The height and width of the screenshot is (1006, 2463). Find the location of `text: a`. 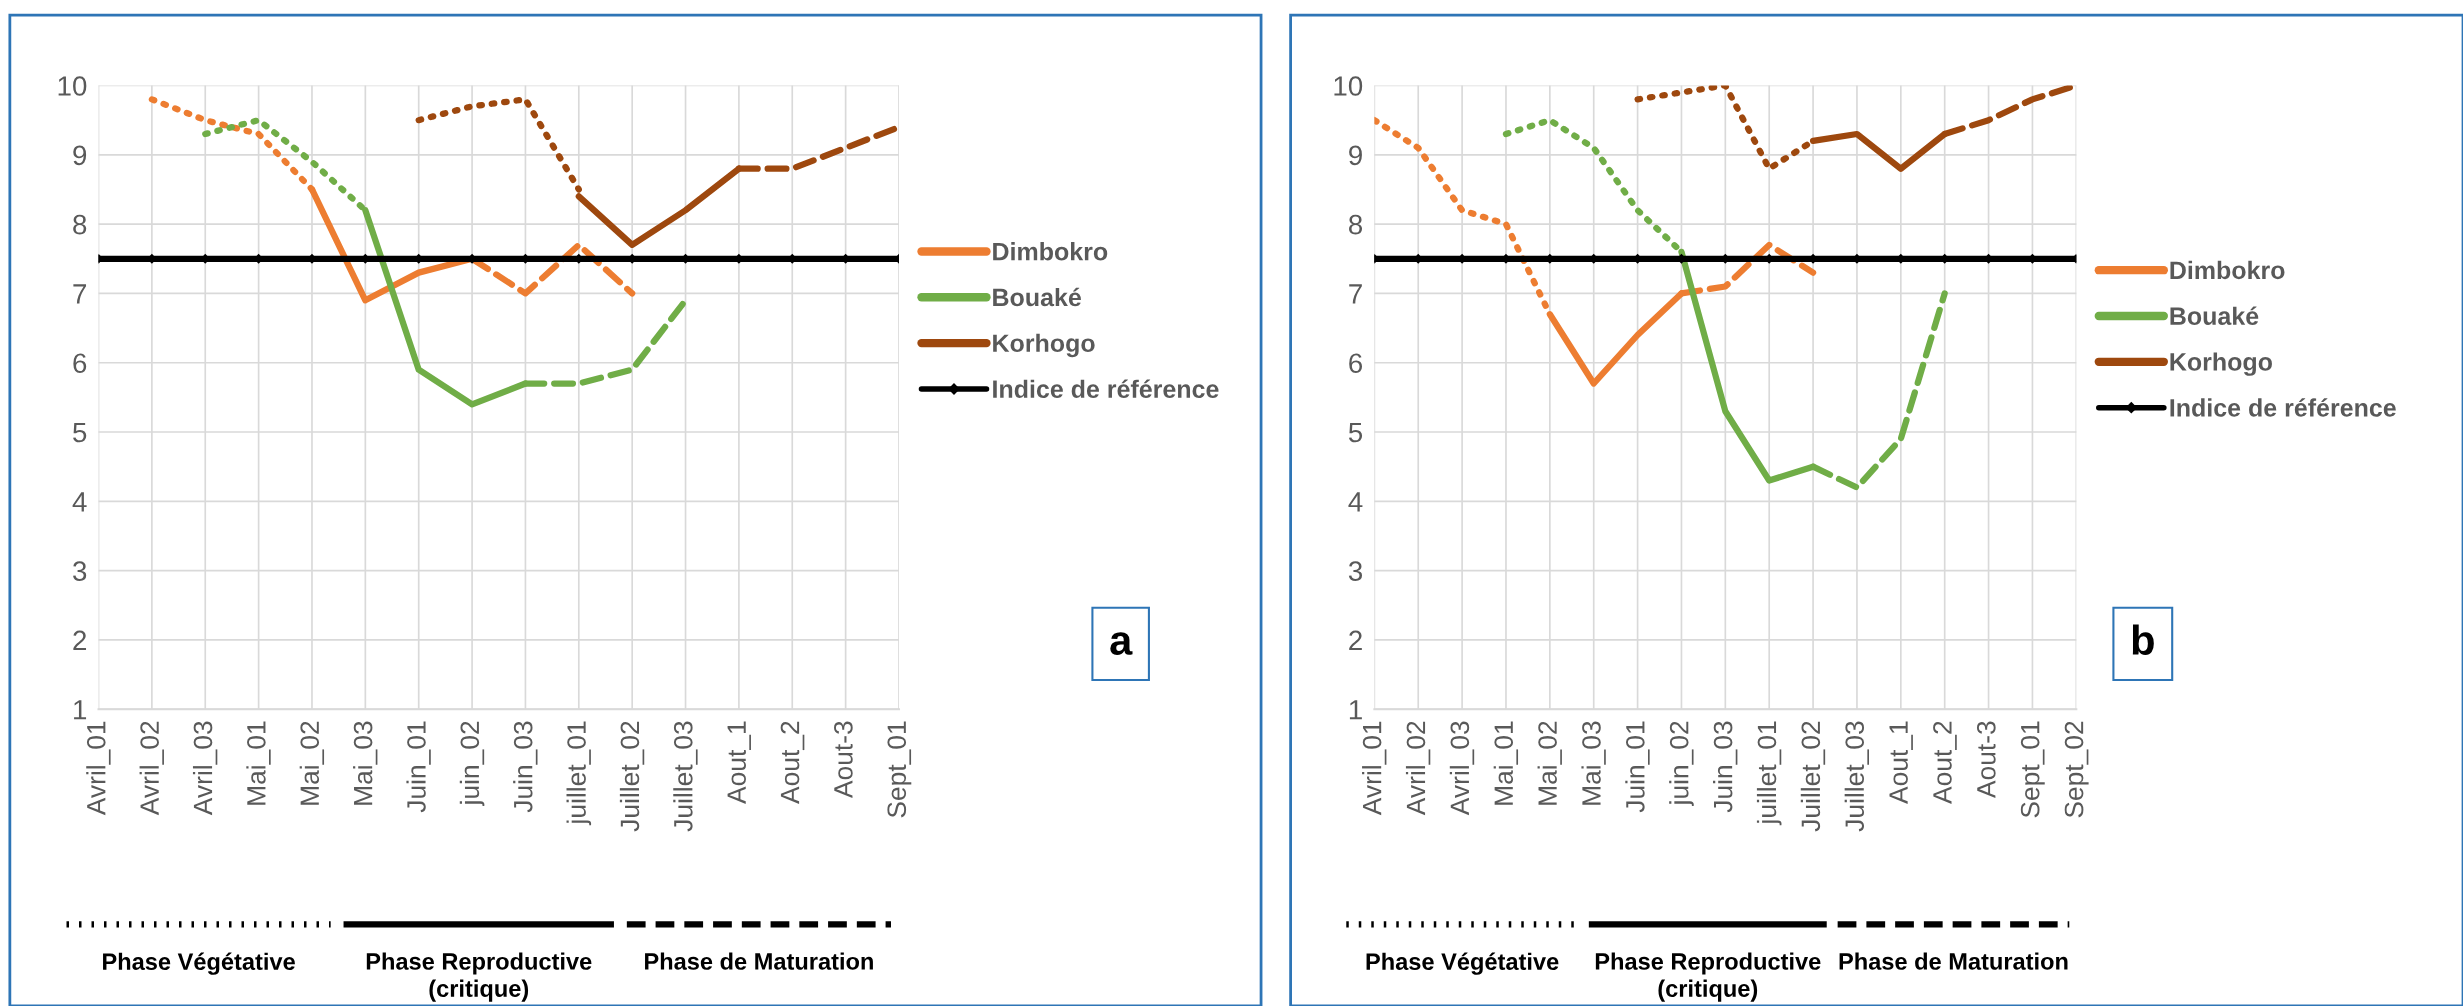

text: a is located at coordinates (1121, 644).